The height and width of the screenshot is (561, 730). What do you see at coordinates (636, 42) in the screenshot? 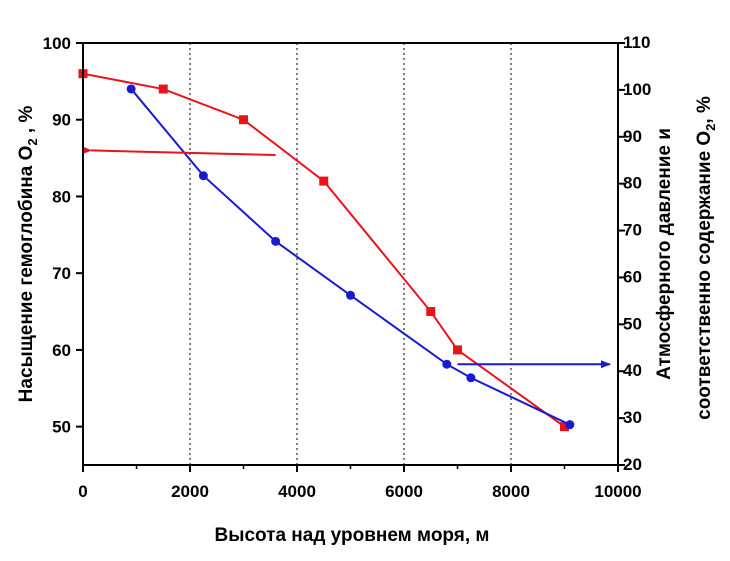
I see `y-right-tick-label: 110` at bounding box center [636, 42].